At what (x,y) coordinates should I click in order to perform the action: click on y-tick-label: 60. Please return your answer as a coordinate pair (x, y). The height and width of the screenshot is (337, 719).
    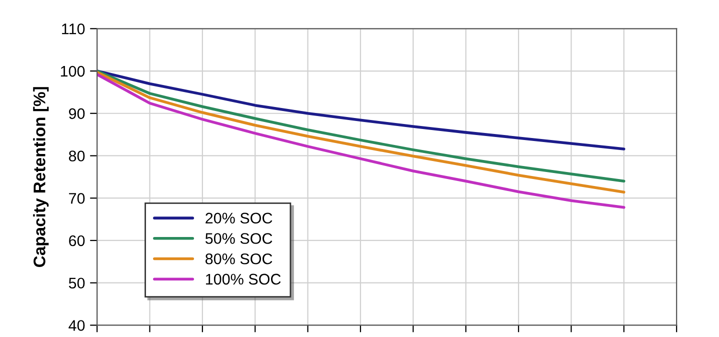
    Looking at the image, I should click on (77, 240).